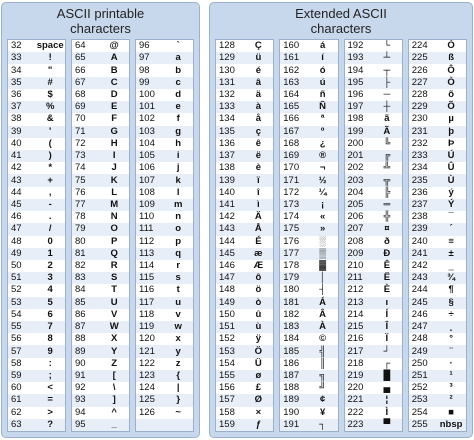 This screenshot has width=474, height=440. What do you see at coordinates (164, 290) in the screenshot?
I see `code-row: 116 t` at bounding box center [164, 290].